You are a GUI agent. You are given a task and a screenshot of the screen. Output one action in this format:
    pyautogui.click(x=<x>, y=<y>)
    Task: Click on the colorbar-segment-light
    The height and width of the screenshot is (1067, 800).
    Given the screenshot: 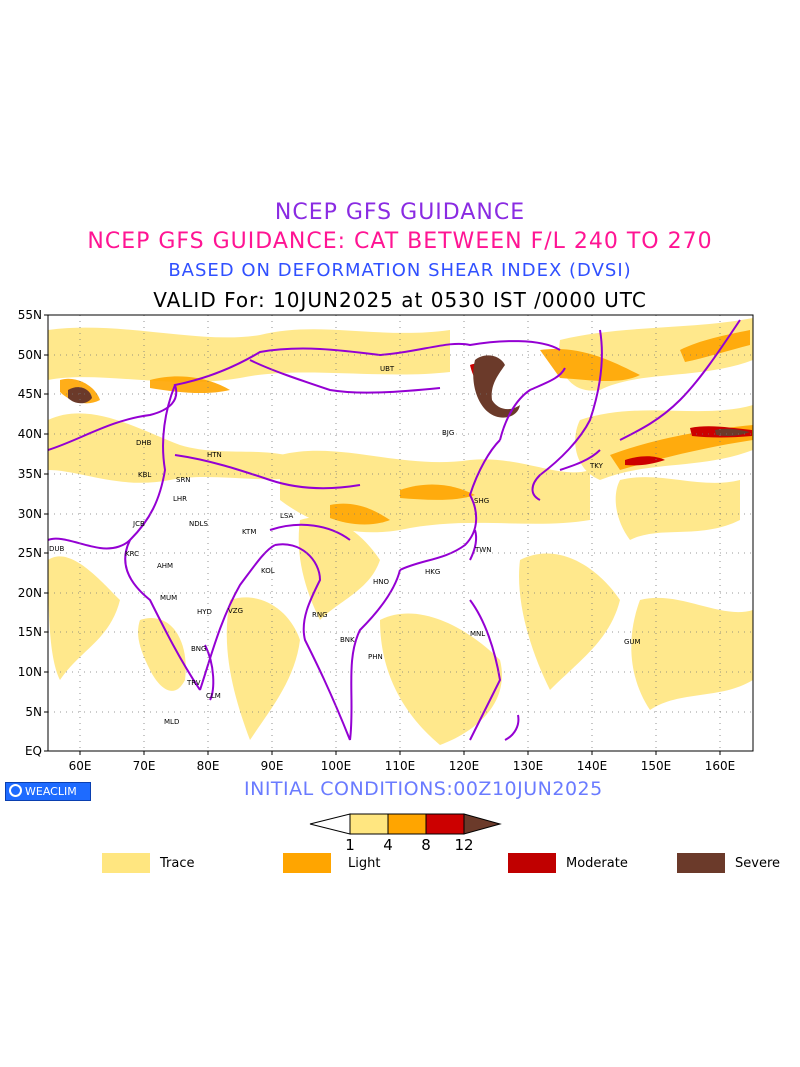 What is the action you would take?
    pyautogui.click(x=407, y=824)
    